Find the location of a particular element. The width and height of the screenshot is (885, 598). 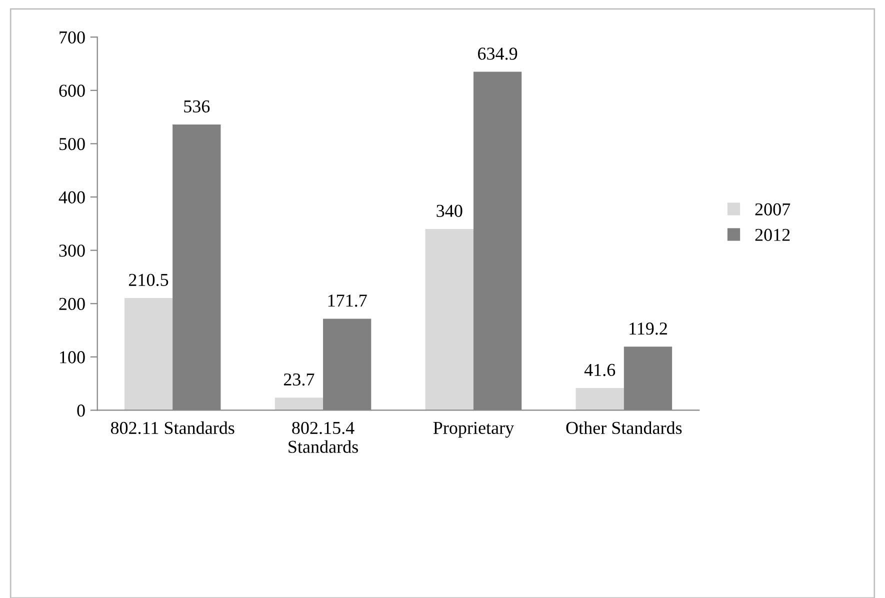

data-label: 210.5 is located at coordinates (148, 280).